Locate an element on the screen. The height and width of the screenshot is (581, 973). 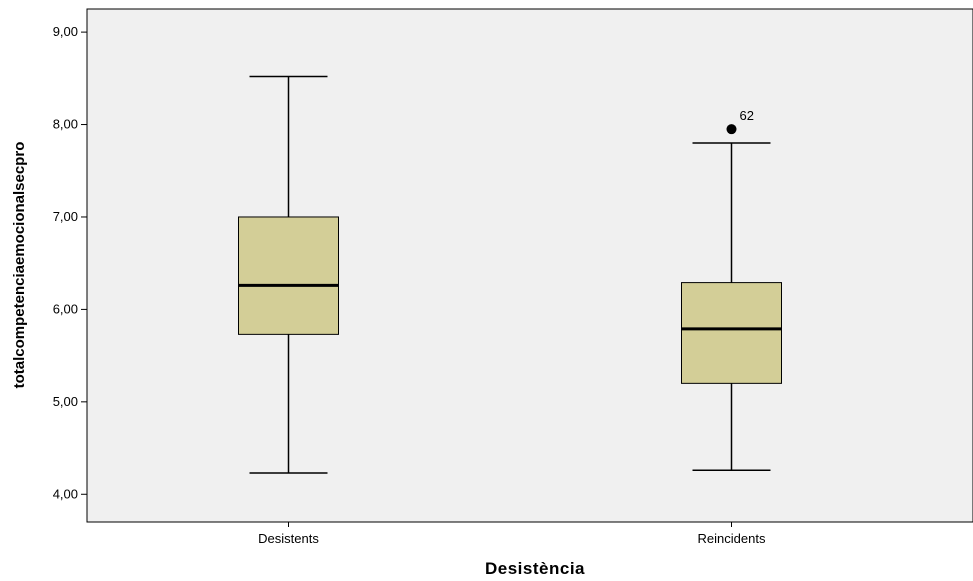
y-tick-label: 9,00 is located at coordinates (65, 31).